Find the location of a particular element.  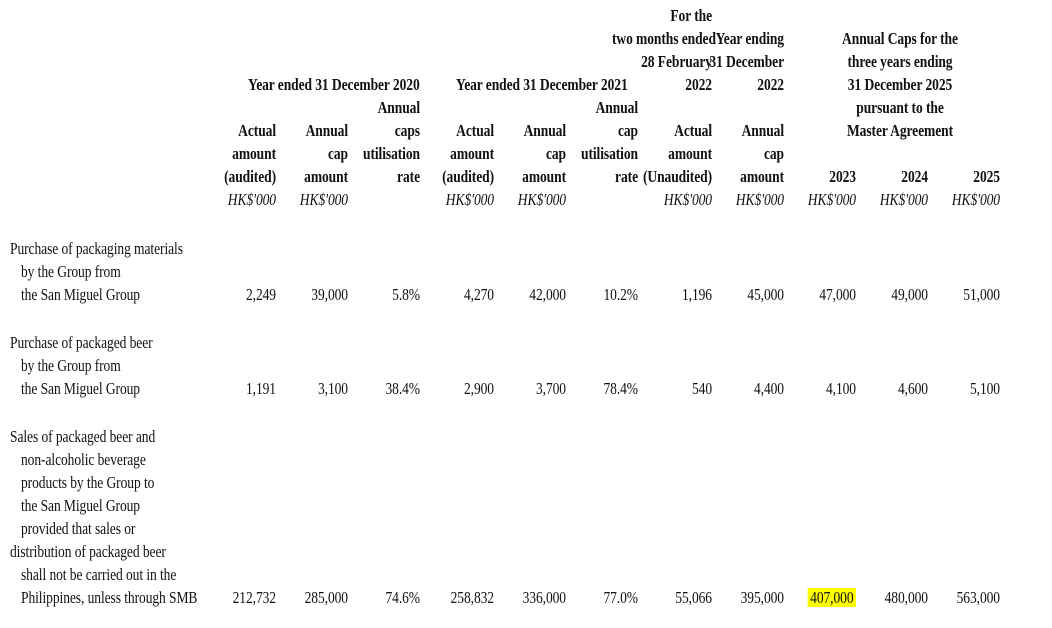

cell-cap-2025: 5,100 is located at coordinates (984, 388).